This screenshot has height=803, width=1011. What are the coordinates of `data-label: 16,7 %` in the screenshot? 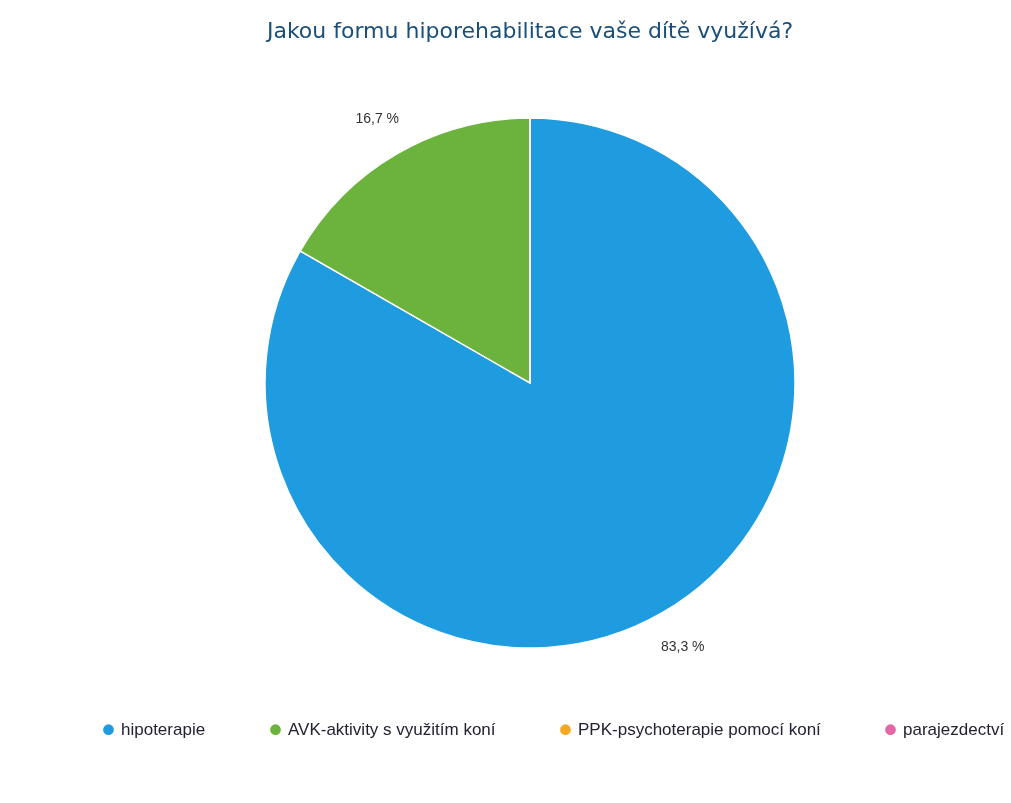 It's located at (377, 118).